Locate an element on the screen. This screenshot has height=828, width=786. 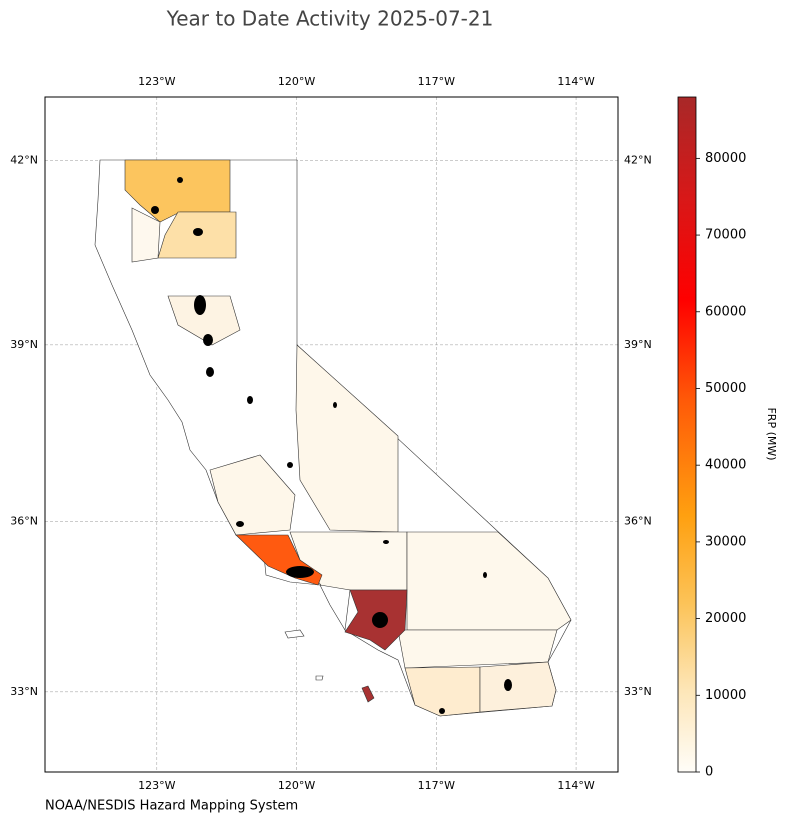
colorbar-tick-label: 30000 is located at coordinates (725, 541).